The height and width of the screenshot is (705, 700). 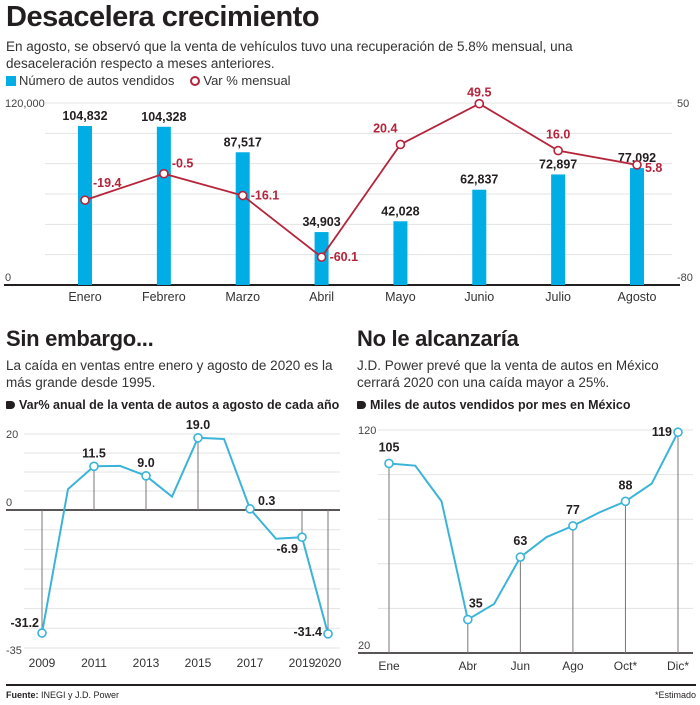 I want to click on y-tick-label: 20, so click(x=364, y=646).